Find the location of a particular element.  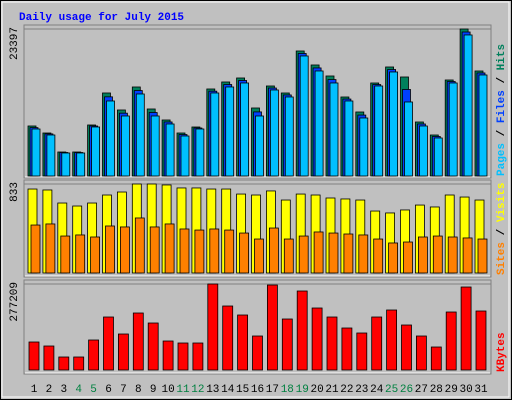

x-tick-label: 23 is located at coordinates (361, 390).